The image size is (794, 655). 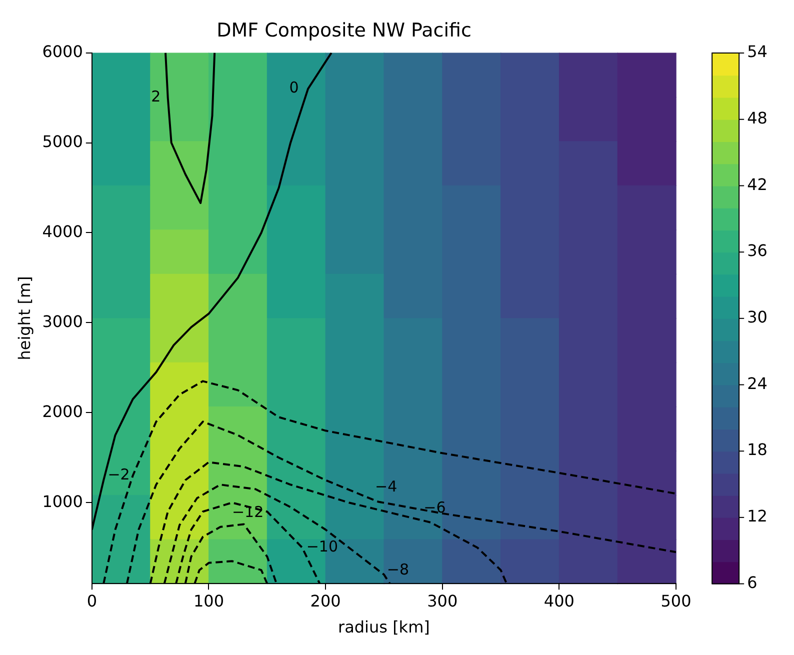 What do you see at coordinates (92, 600) in the screenshot?
I see `x-tick-label: 0` at bounding box center [92, 600].